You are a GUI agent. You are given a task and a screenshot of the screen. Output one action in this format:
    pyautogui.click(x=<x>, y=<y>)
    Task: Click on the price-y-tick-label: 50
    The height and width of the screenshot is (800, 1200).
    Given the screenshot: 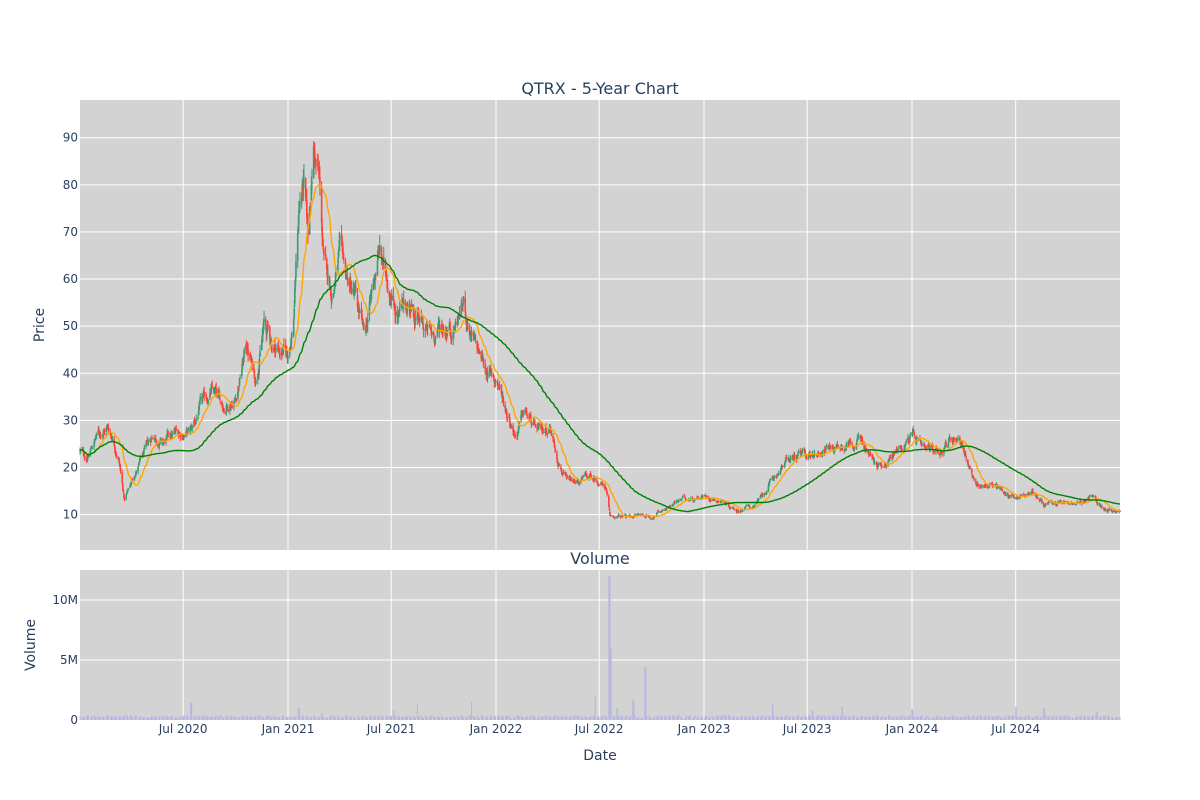 What is the action you would take?
    pyautogui.click(x=70, y=326)
    